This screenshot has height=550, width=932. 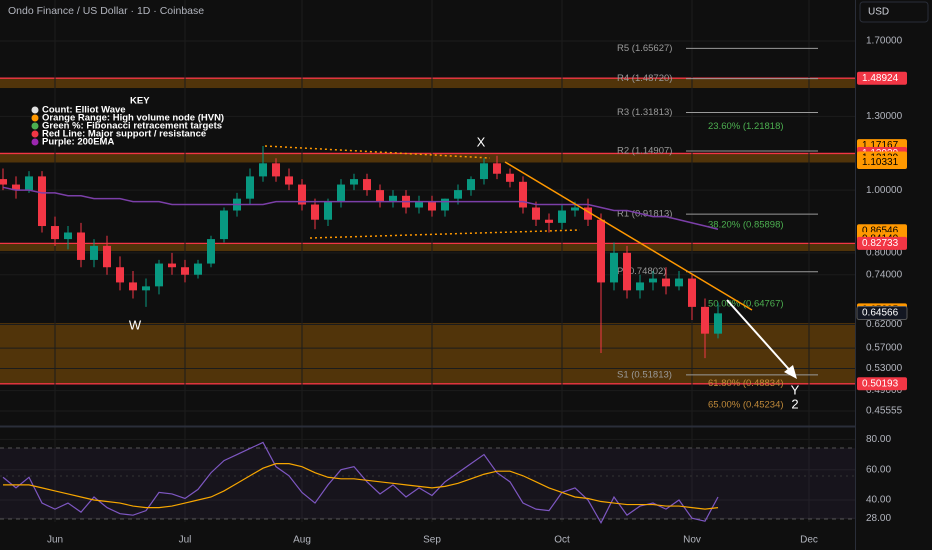 I want to click on key-item: Orange Range: High volume node (HVN), so click(x=133, y=118).